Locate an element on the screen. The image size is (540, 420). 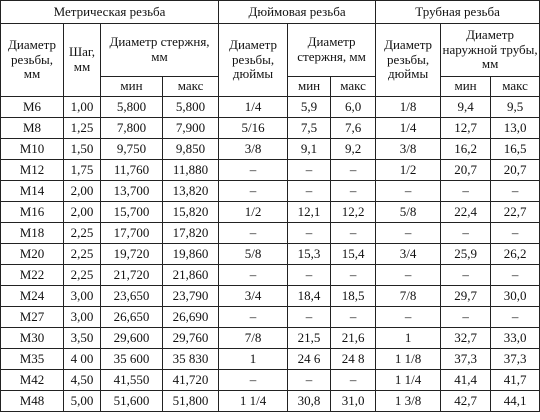
table-cell: 2,25 is located at coordinates (82, 254).